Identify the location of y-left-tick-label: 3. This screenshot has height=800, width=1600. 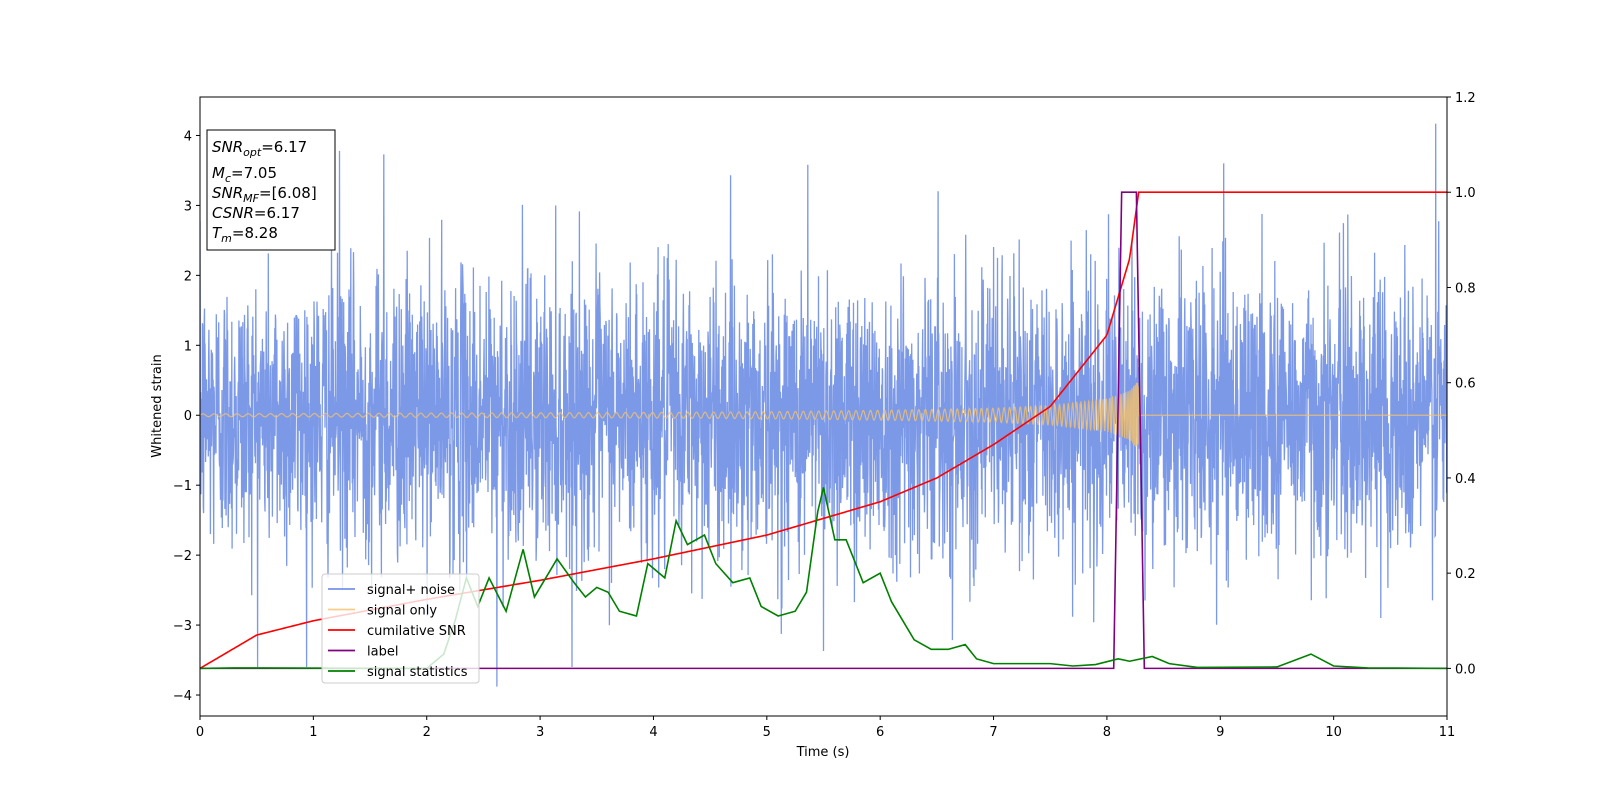
(188, 206).